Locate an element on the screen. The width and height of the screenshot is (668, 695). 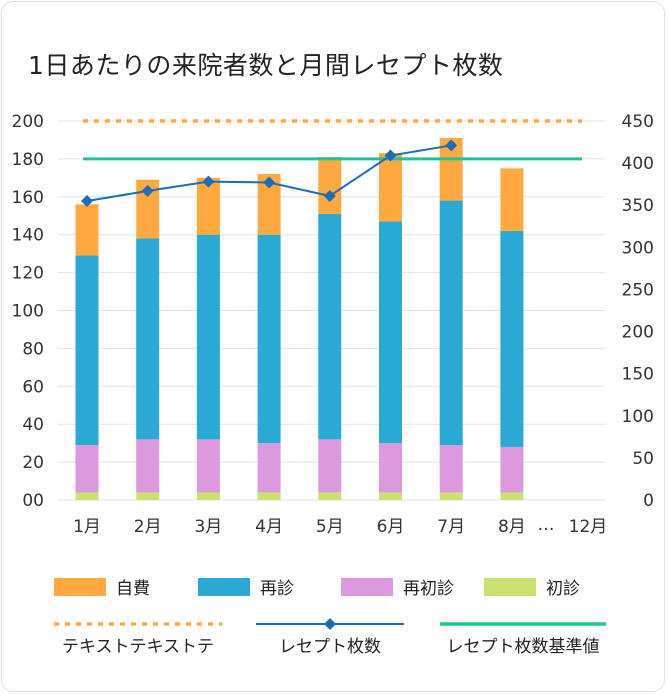
x-tick-label: 3月 is located at coordinates (208, 527).